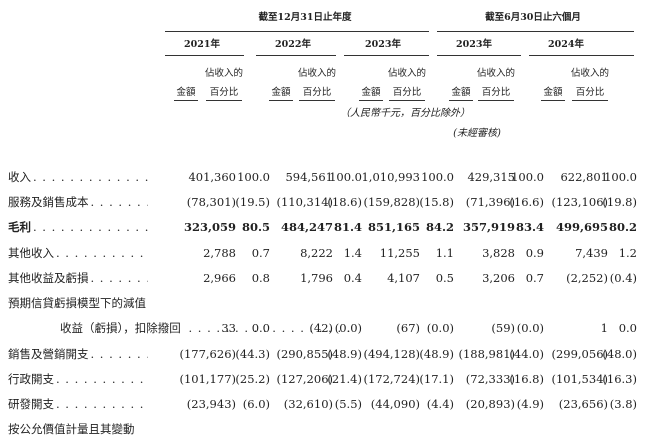 Image resolution: width=650 pixels, height=438 pixels. Describe the element at coordinates (31, 253) in the screenshot. I see `row-label: 其他收入` at that location.